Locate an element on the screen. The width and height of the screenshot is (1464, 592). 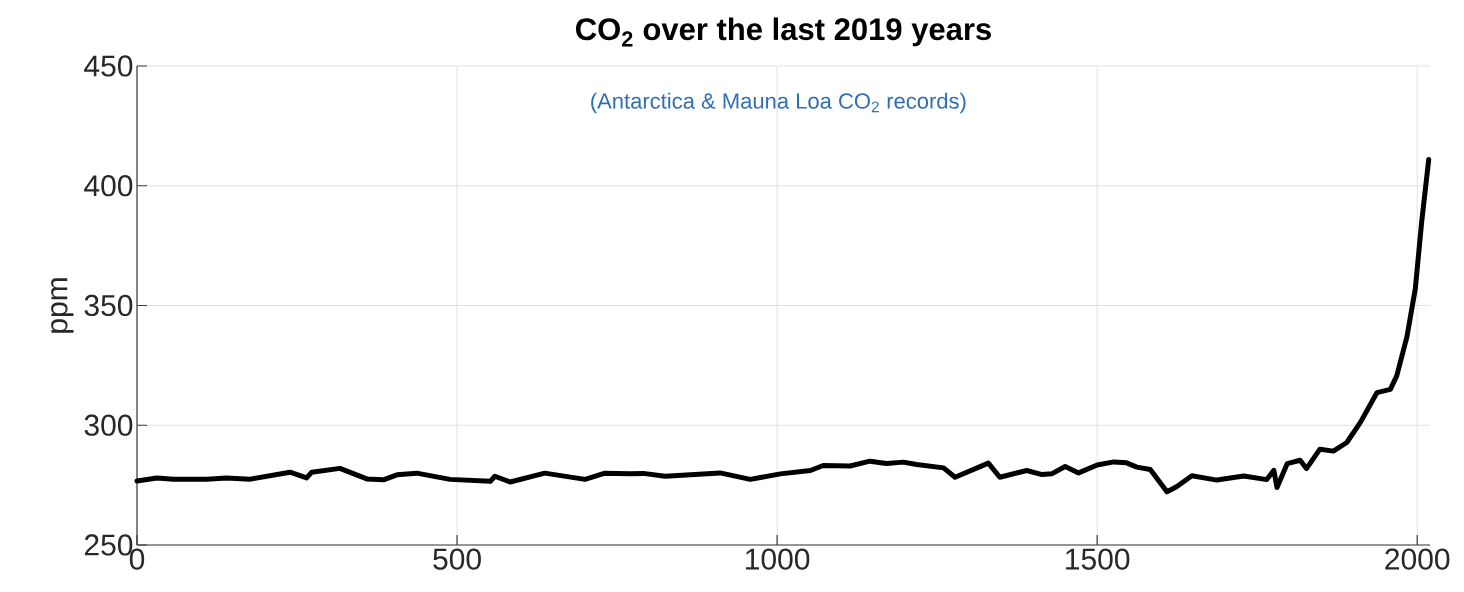
chart-title: CO$_{2}$ over the last 2019 years is located at coordinates (783, 32).